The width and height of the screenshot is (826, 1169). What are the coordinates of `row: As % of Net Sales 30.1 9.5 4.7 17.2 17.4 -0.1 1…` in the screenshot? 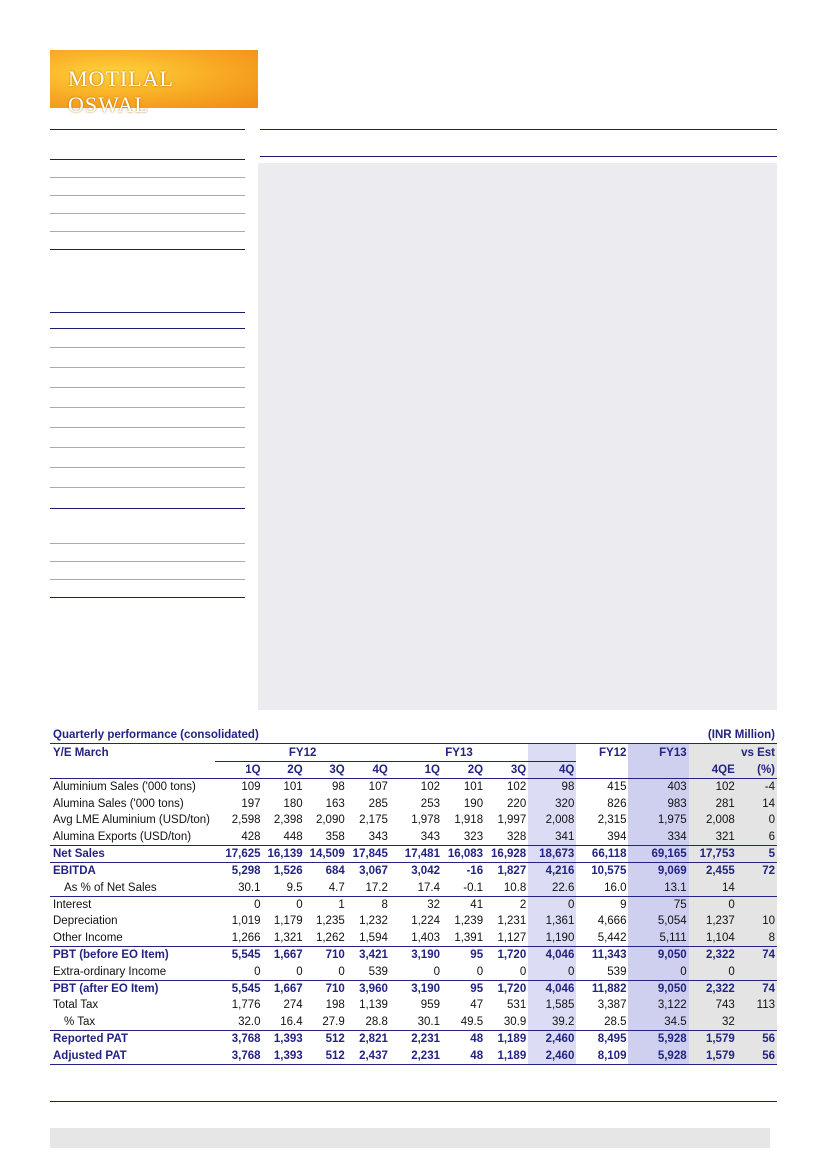 It's located at (413, 888).